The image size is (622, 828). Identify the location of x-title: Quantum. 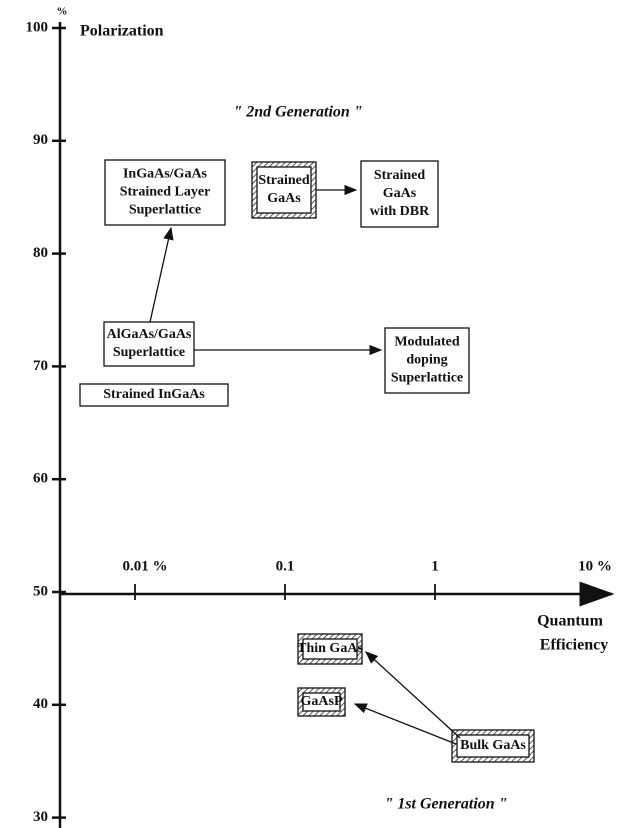
(570, 621).